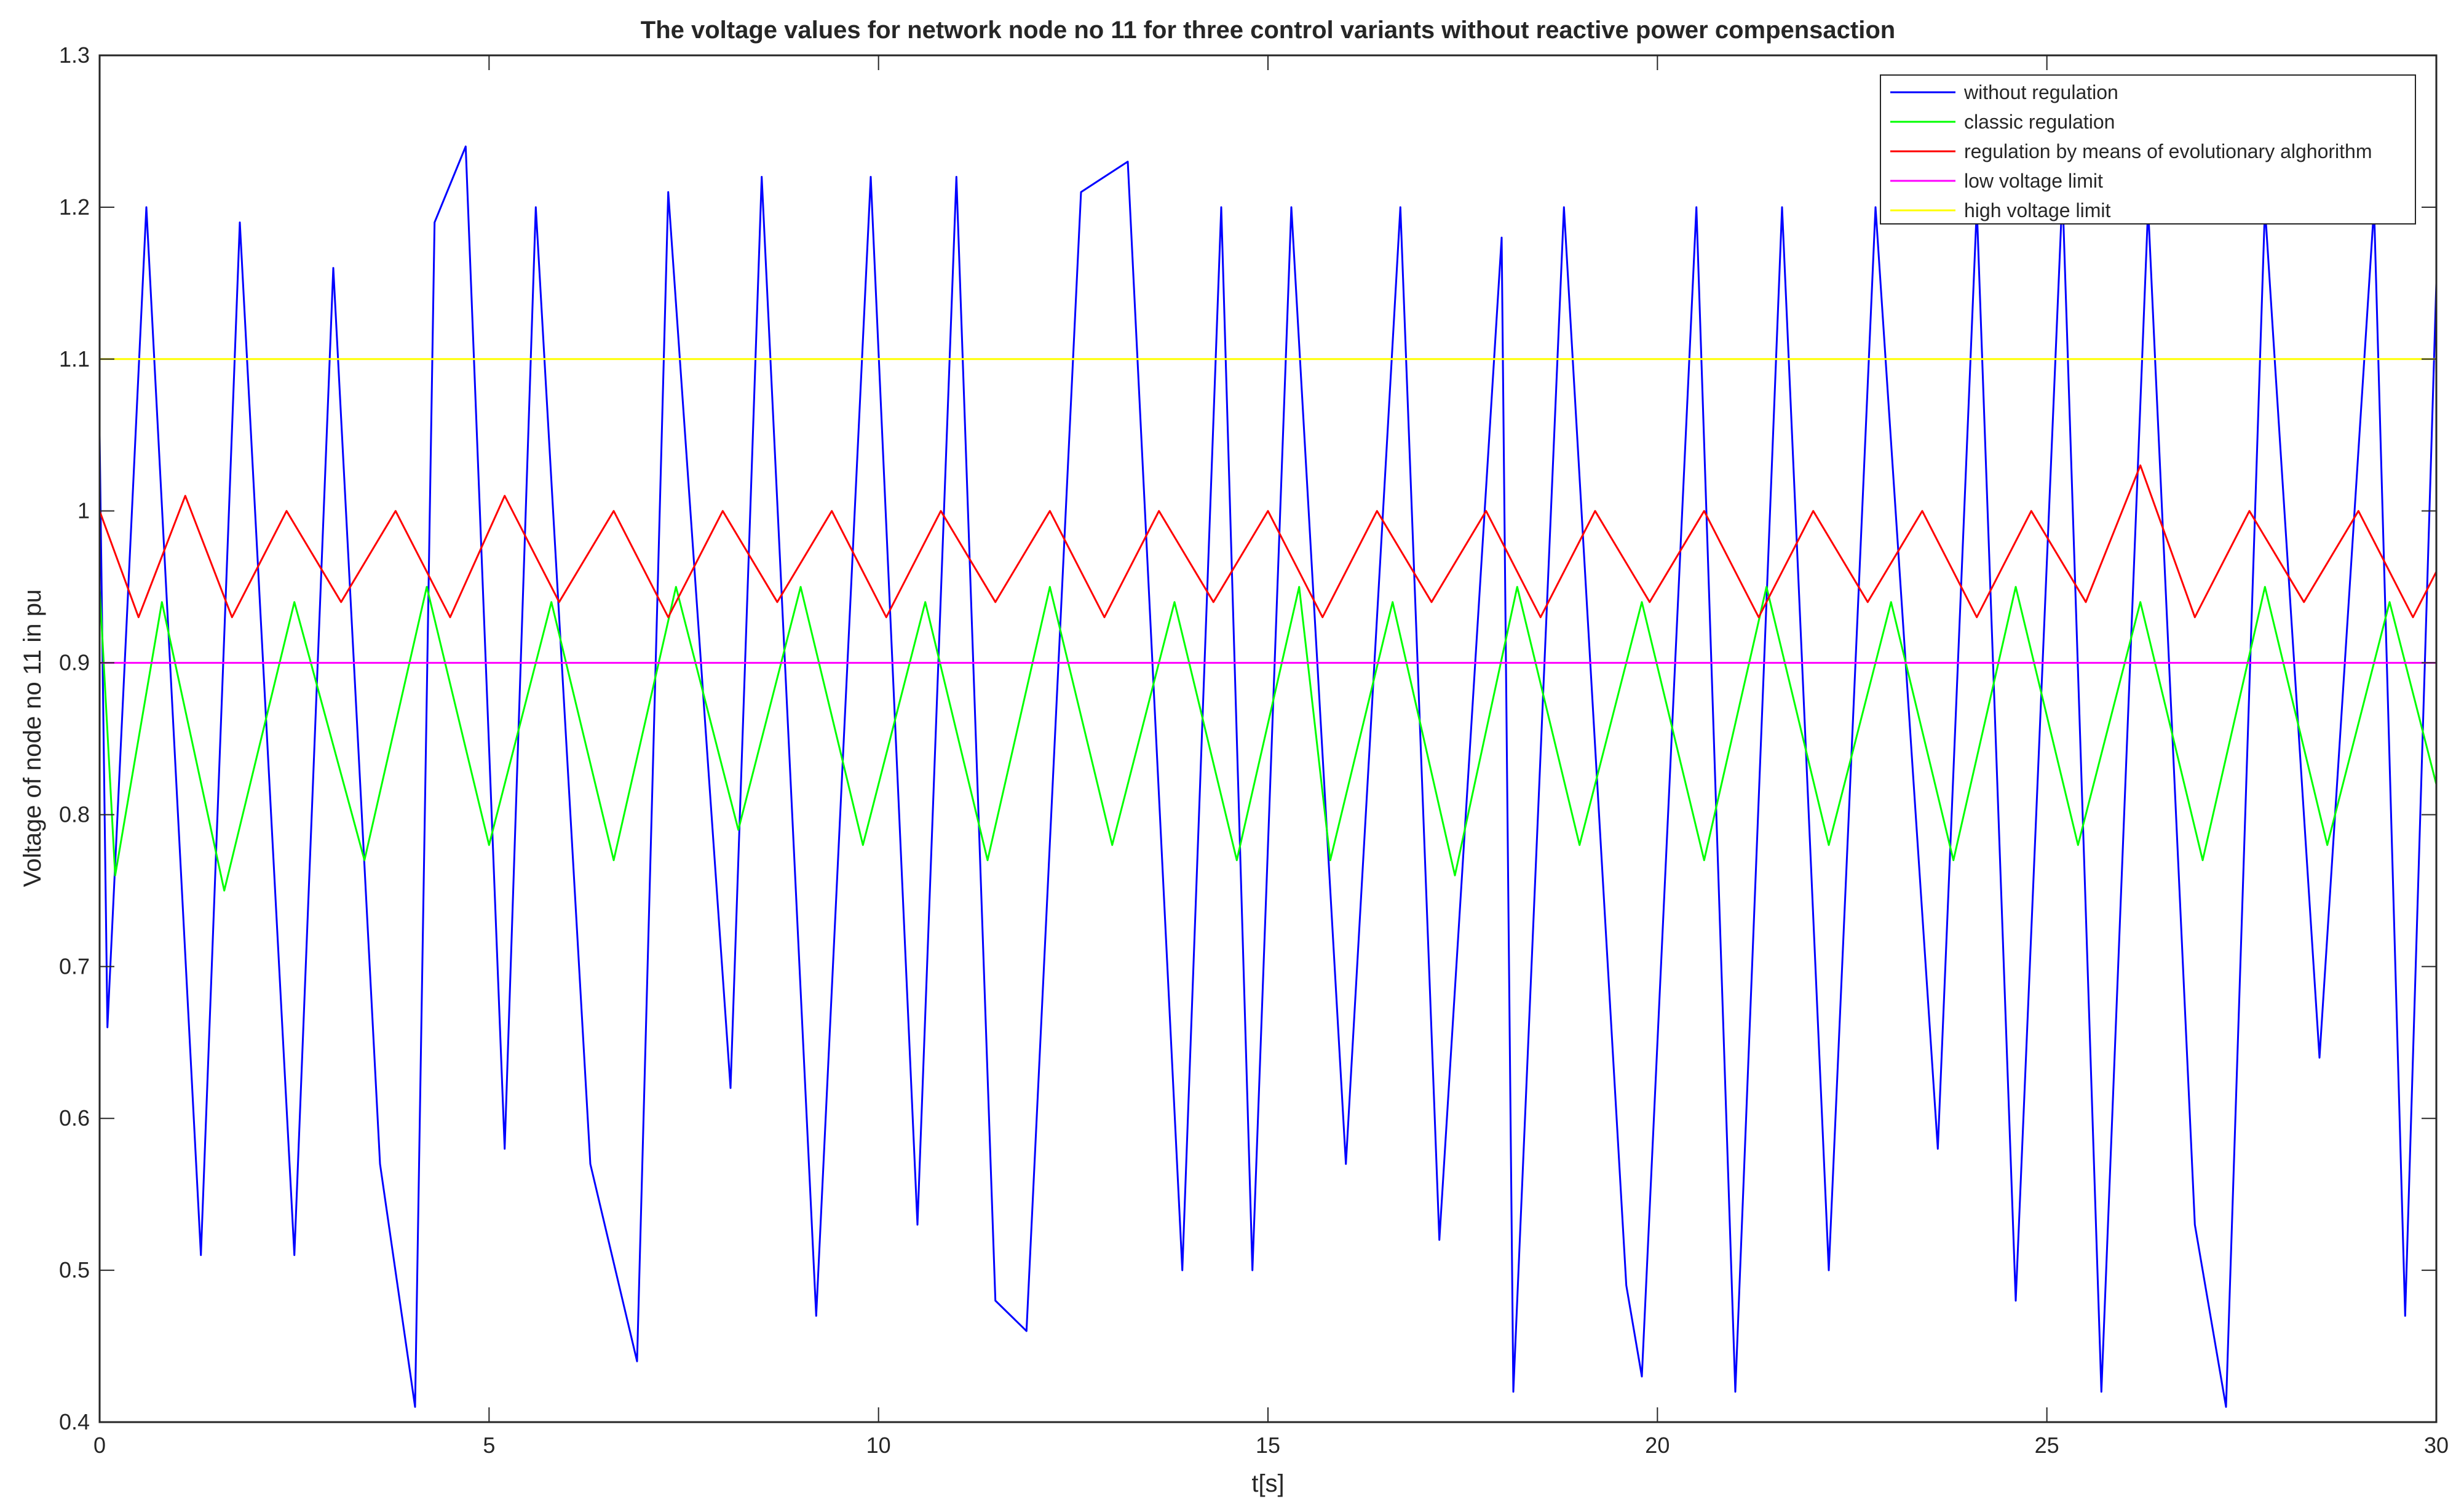 The height and width of the screenshot is (1507, 2464). What do you see at coordinates (74, 1421) in the screenshot?
I see `y-tick-label: 0.4` at bounding box center [74, 1421].